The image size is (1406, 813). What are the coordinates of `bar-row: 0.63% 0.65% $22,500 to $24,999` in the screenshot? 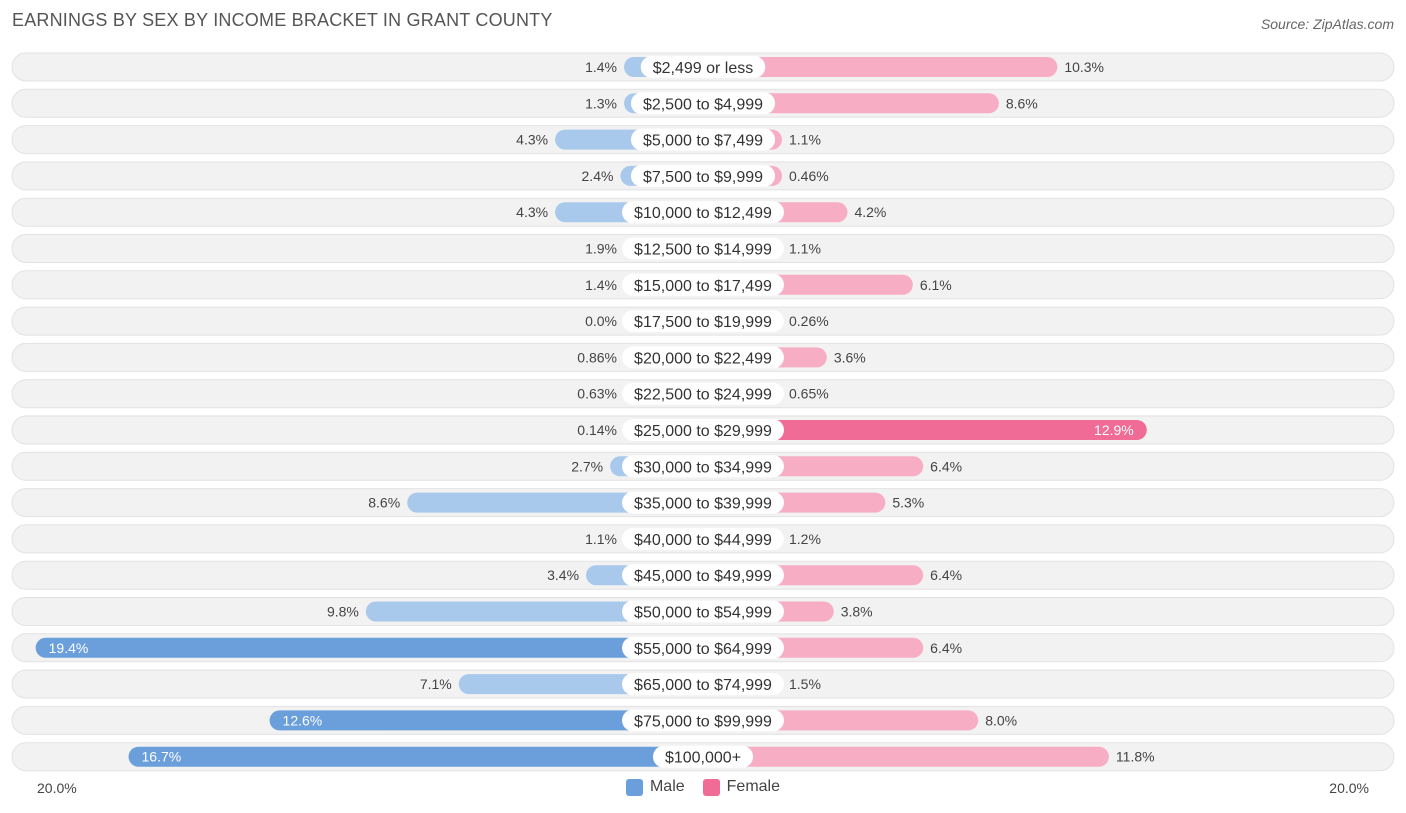 It's located at (703, 394).